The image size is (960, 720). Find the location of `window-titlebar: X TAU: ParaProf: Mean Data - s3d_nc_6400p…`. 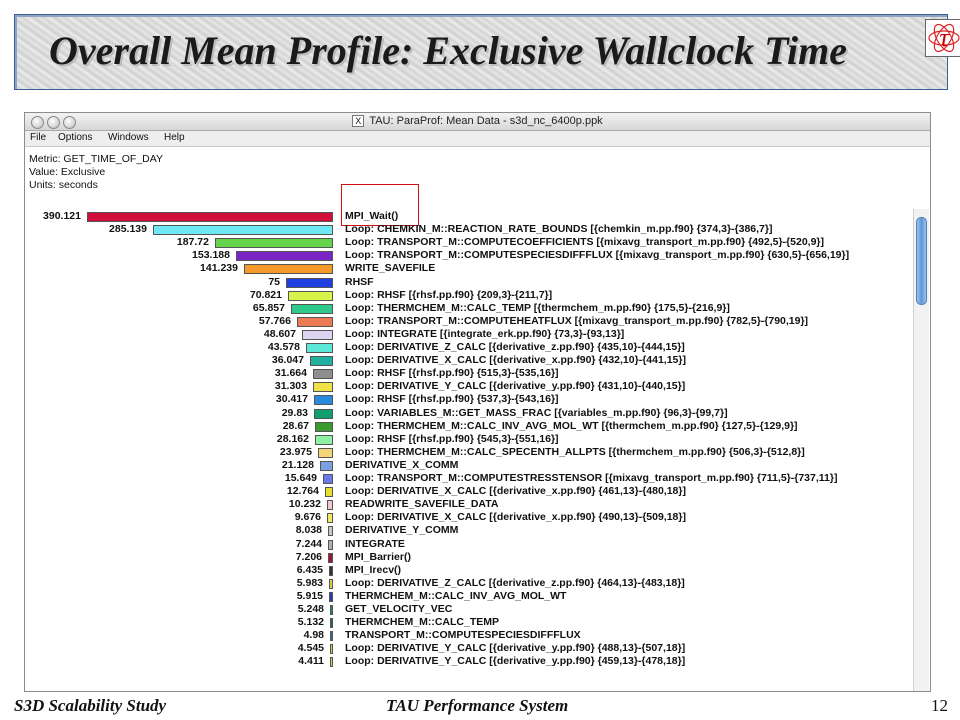

window-titlebar: X TAU: ParaProf: Mean Data - s3d_nc_6400p… is located at coordinates (477, 122).